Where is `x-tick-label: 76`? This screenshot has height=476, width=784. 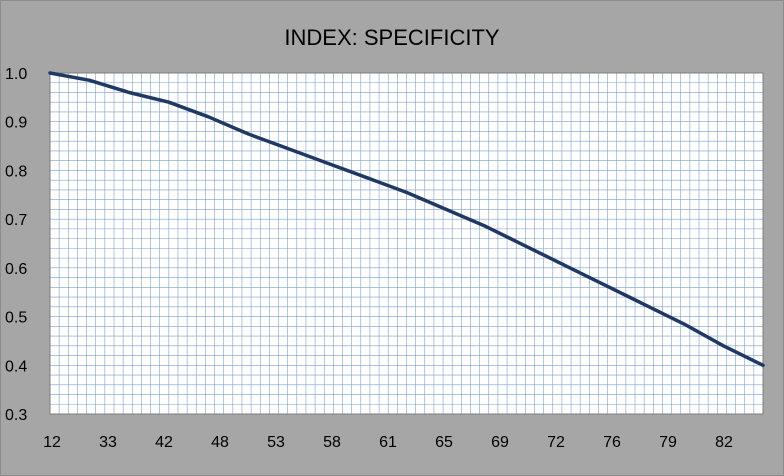 x-tick-label: 76 is located at coordinates (612, 442).